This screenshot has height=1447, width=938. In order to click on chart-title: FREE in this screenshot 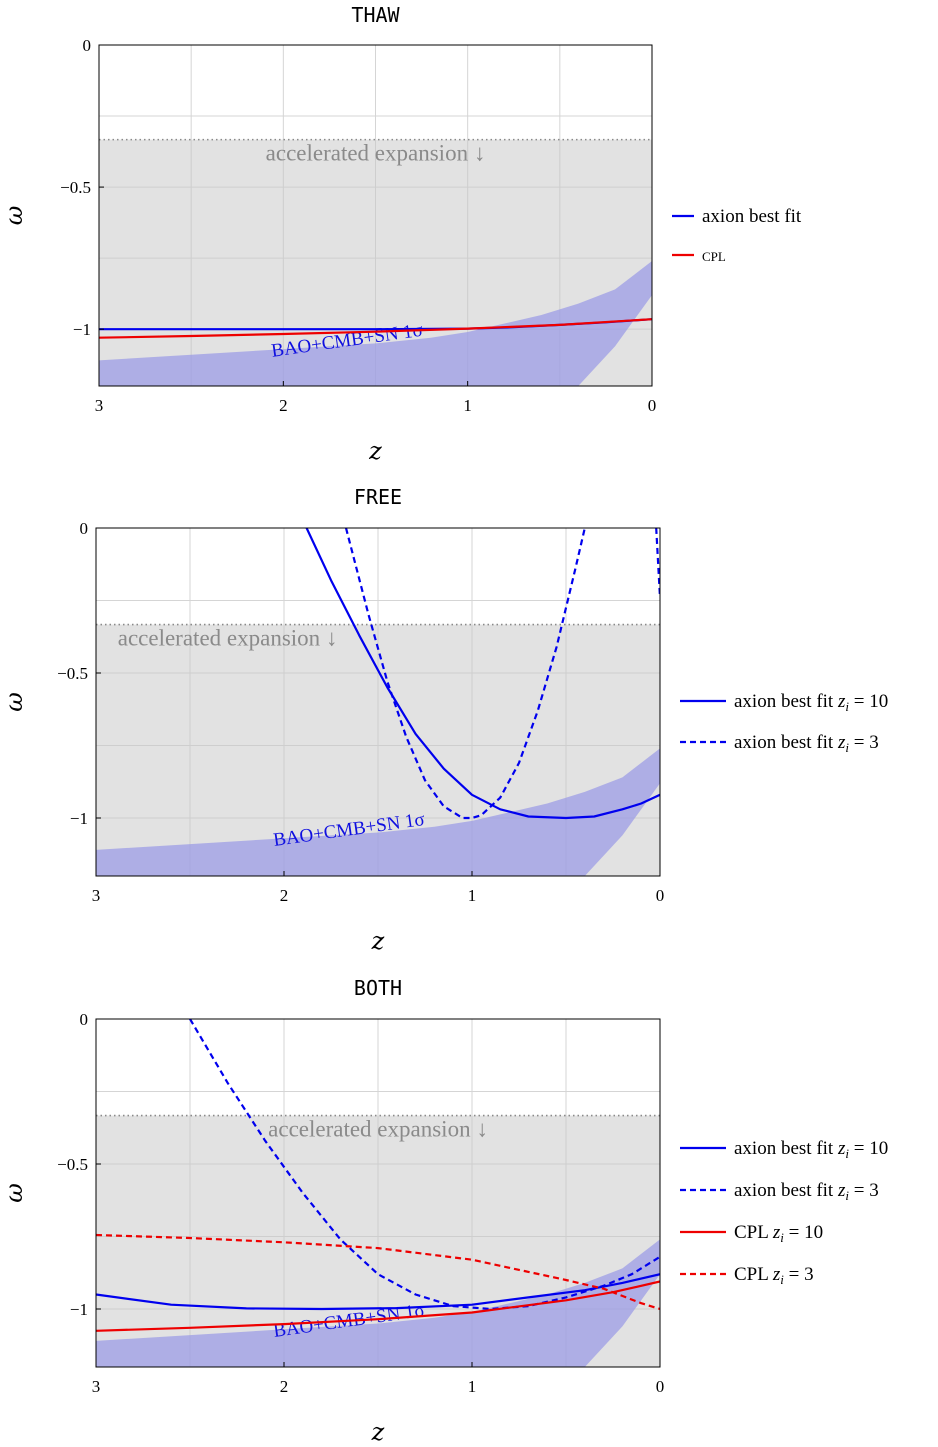, I will do `click(378, 497)`.